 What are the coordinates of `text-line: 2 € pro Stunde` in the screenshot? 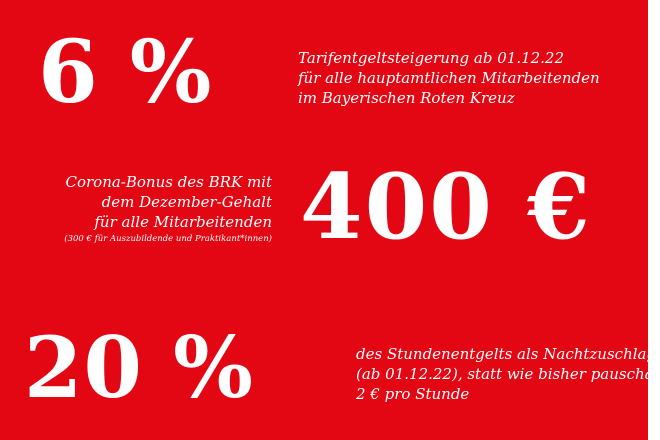 It's located at (413, 394).